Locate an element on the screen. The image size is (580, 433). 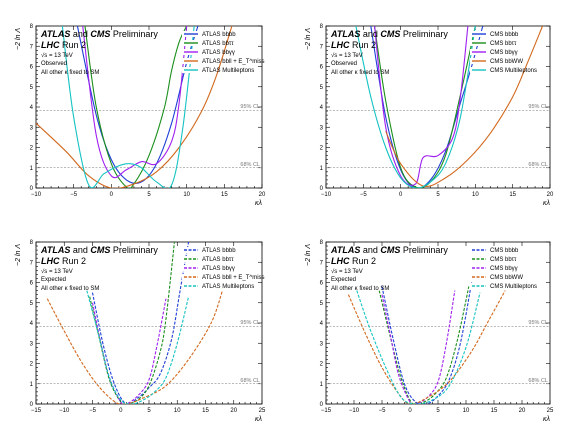
y-tick-label: 2 is located at coordinates (32, 149).